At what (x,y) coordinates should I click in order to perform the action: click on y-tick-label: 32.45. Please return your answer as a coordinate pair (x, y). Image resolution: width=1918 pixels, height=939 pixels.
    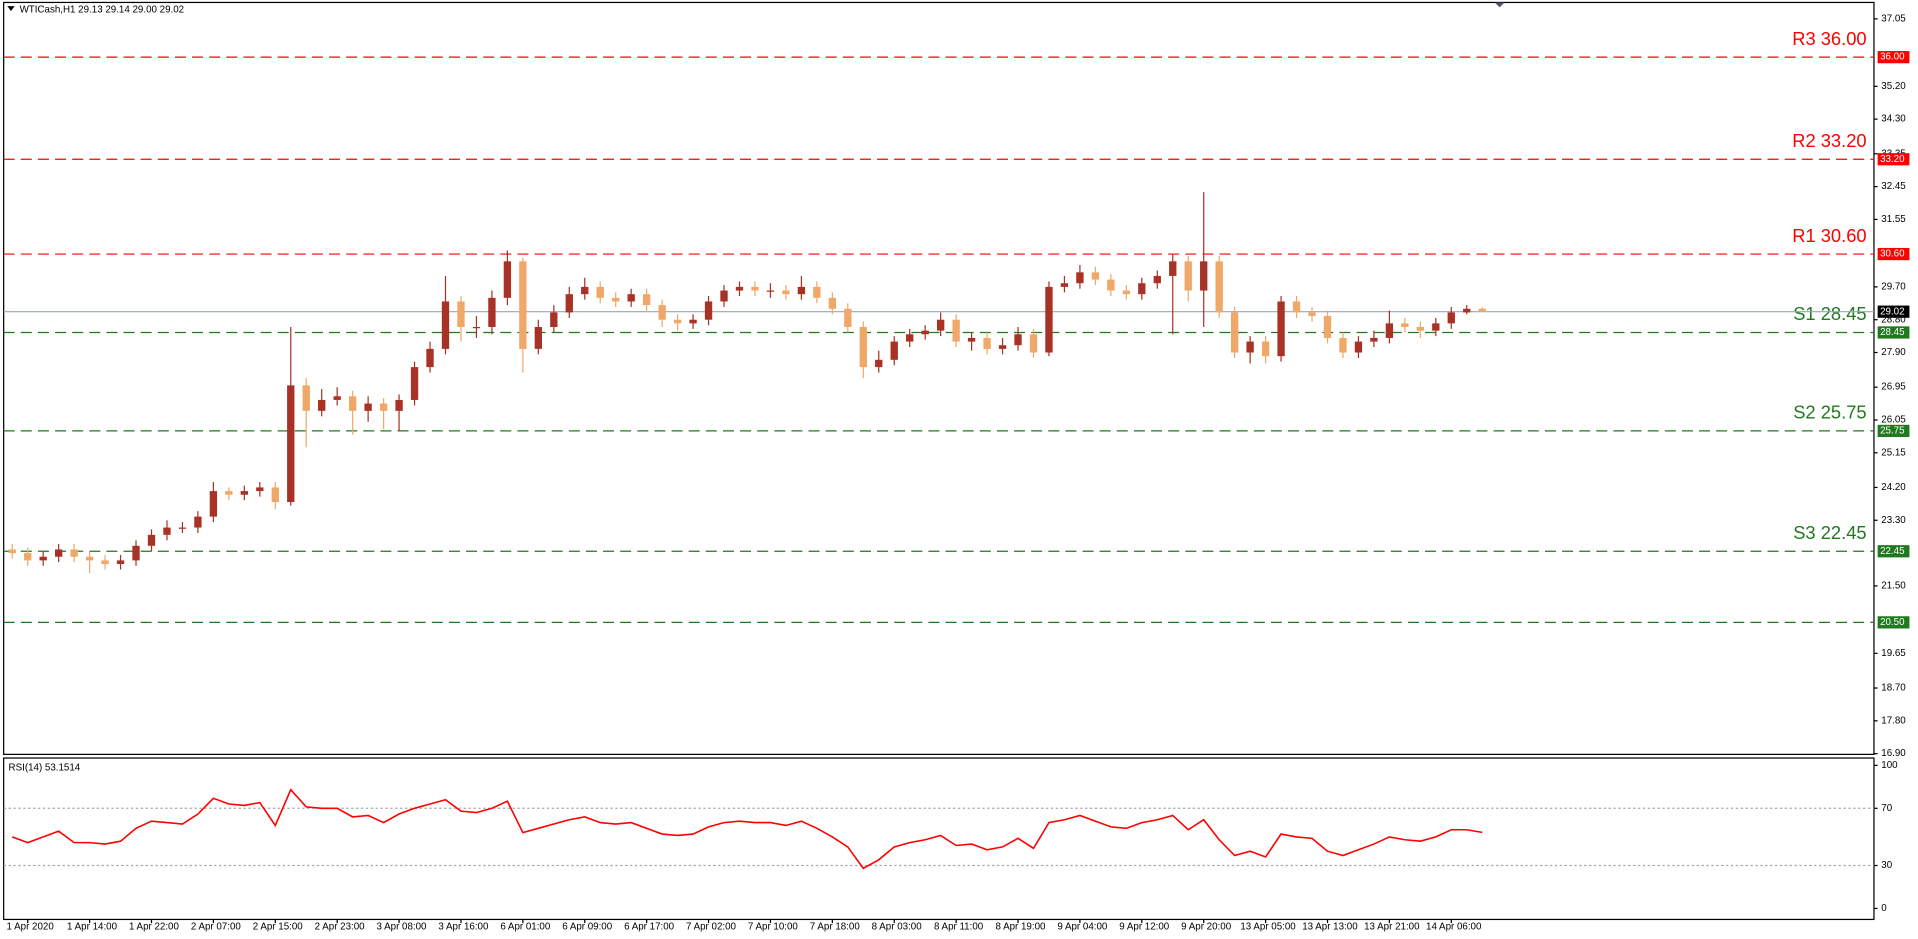
    Looking at the image, I should click on (1893, 186).